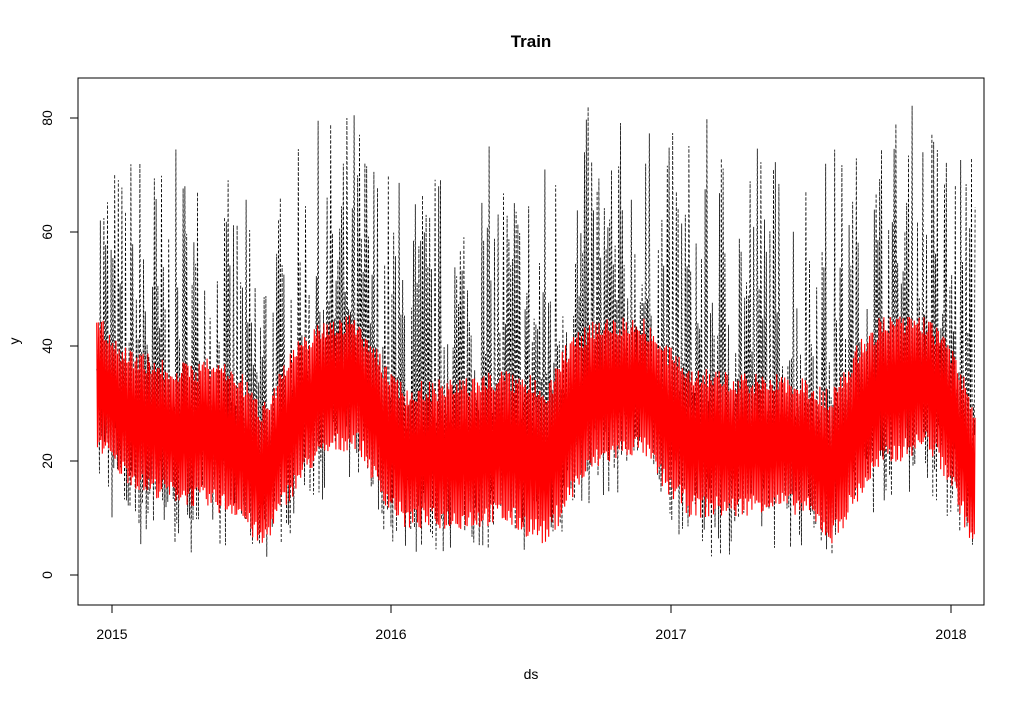  What do you see at coordinates (47, 118) in the screenshot?
I see `y-tick-label: 80` at bounding box center [47, 118].